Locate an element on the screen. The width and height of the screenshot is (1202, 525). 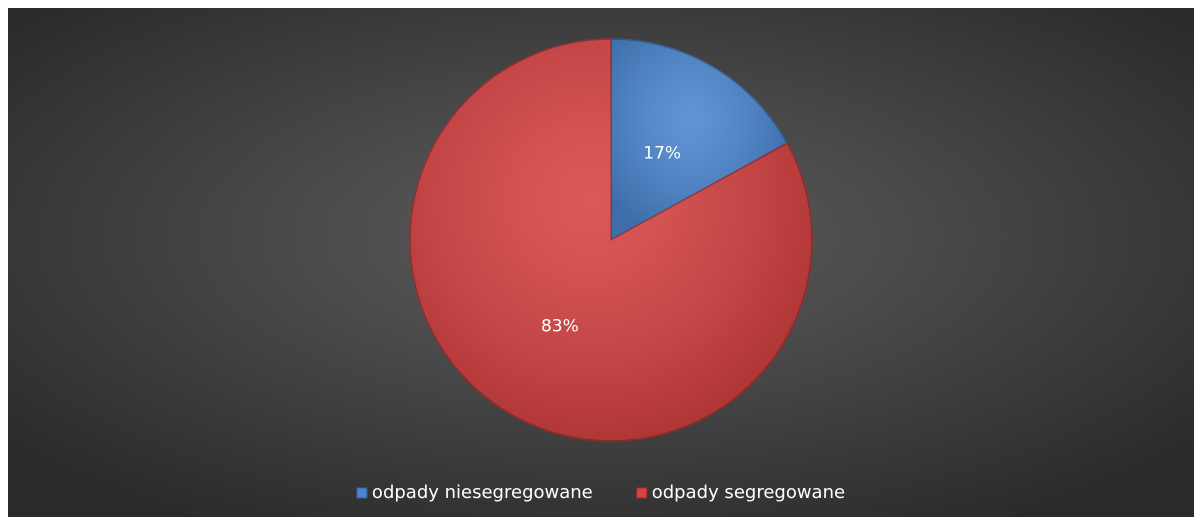
data-label: 17% is located at coordinates (662, 153).